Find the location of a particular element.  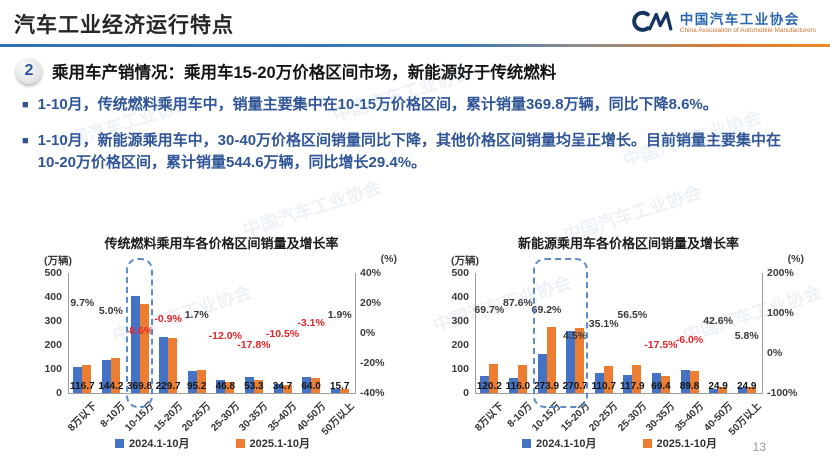

axis-unit-right: (%) is located at coordinates (388, 259).